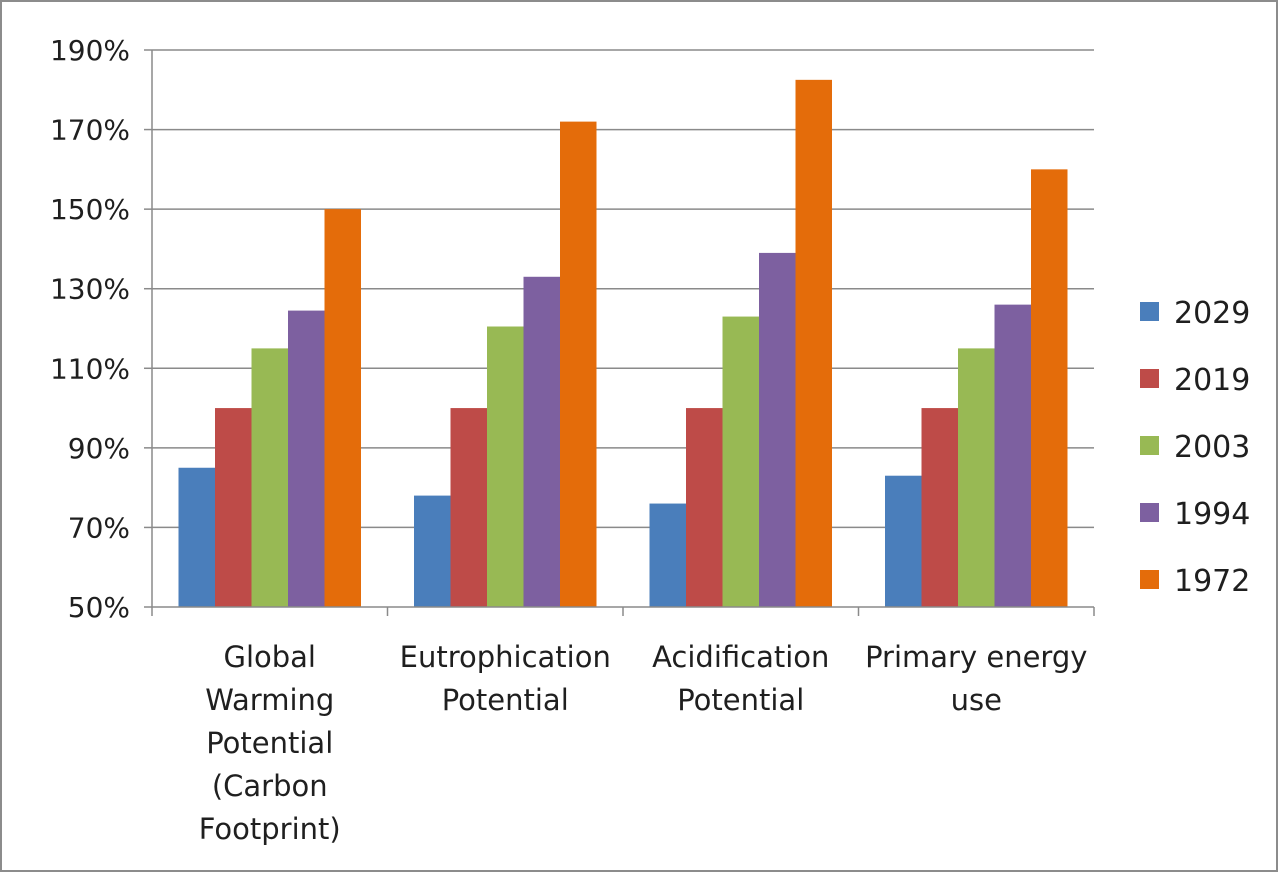  I want to click on y-tick-label: 190%, so click(90, 50).